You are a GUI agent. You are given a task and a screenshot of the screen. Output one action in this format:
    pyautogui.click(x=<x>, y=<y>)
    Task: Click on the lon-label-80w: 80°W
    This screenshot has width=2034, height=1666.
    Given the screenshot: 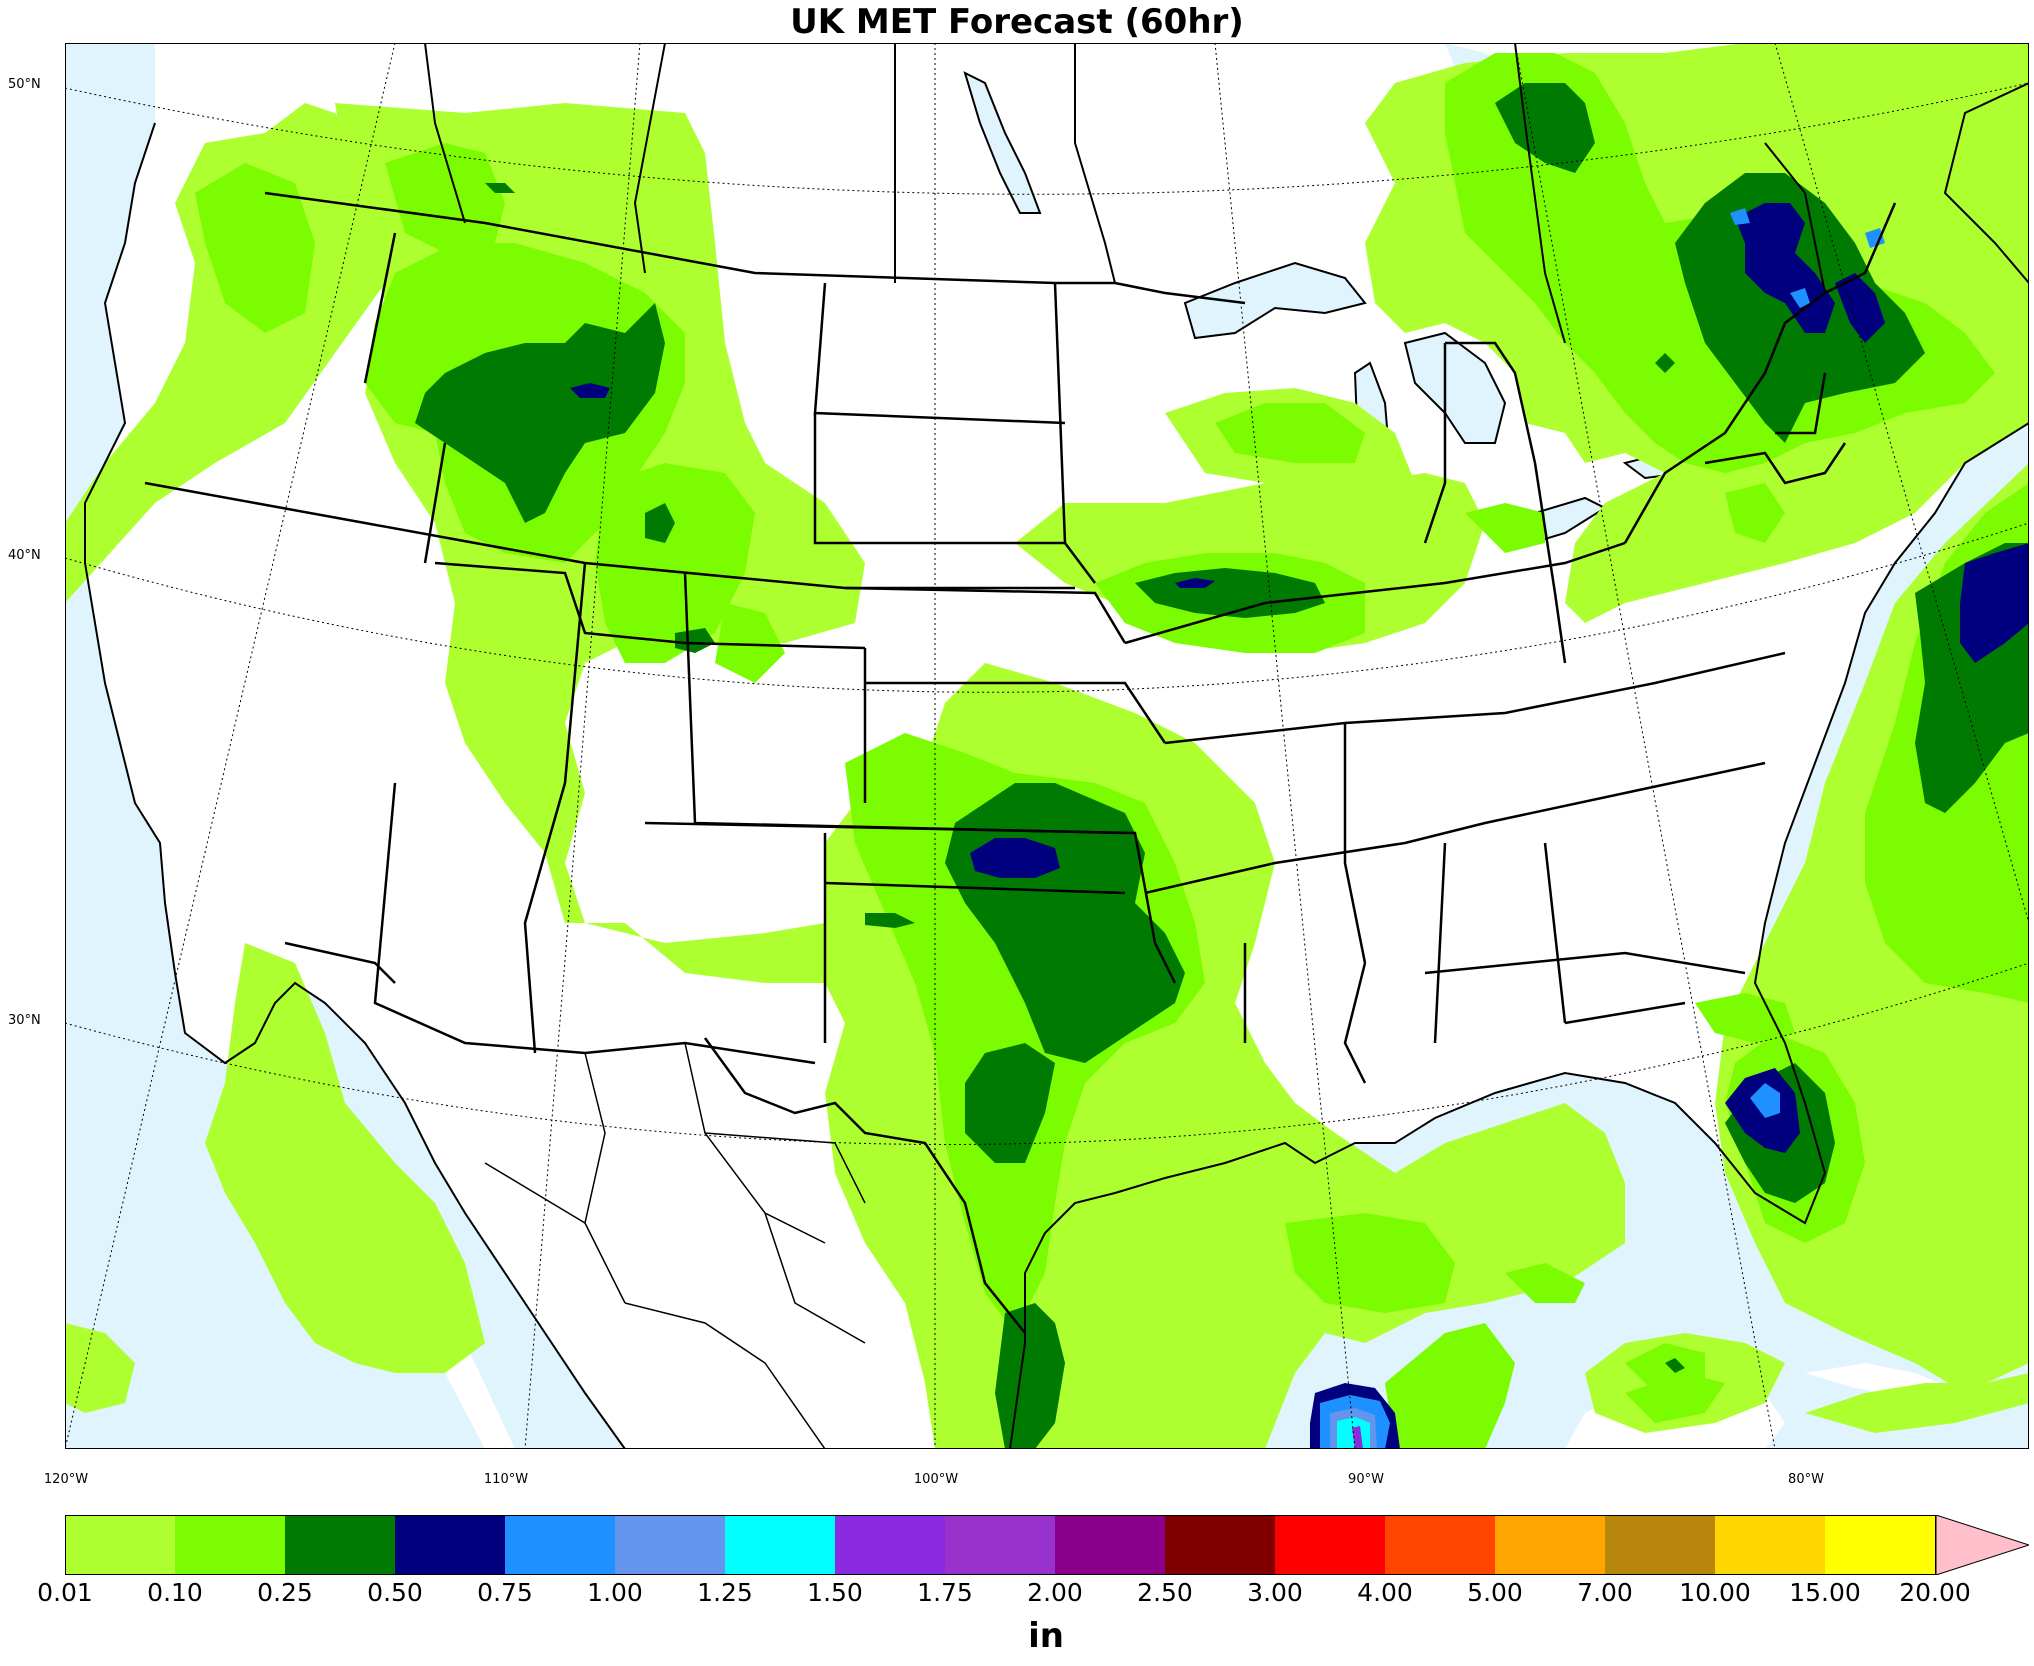 What is the action you would take?
    pyautogui.click(x=1806, y=1479)
    